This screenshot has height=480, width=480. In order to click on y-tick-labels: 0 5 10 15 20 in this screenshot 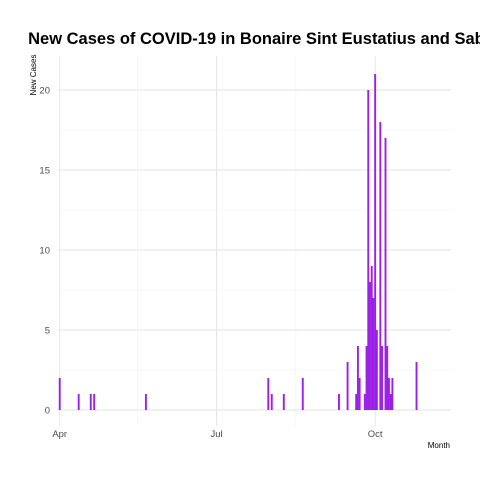, I will do `click(44, 251)`.